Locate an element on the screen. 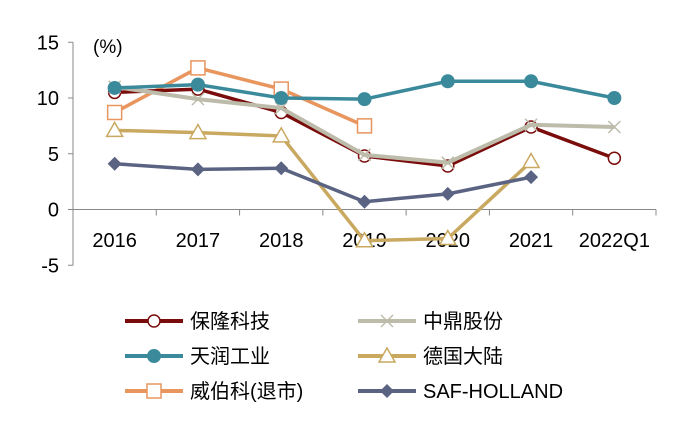 Image resolution: width=700 pixels, height=444 pixels. legend-item: 中鼎股份 is located at coordinates (430, 321).